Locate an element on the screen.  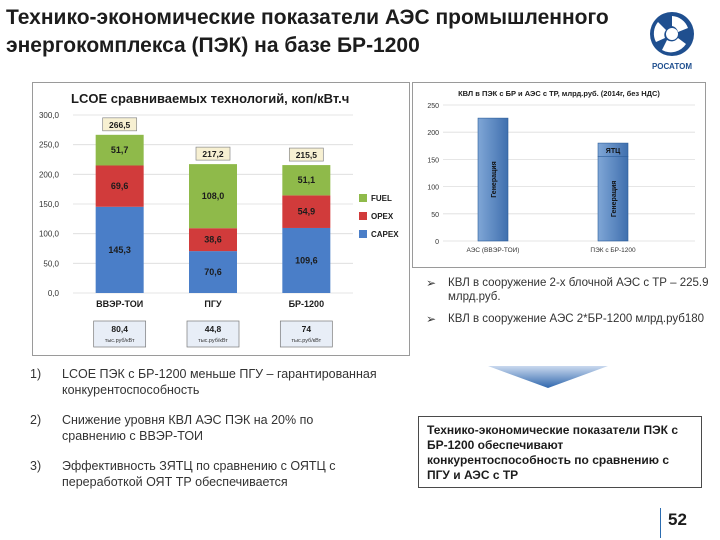
kvl-x-tick-label: АЭС (ВВЭР-ТОИ) is located at coordinates (493, 250).